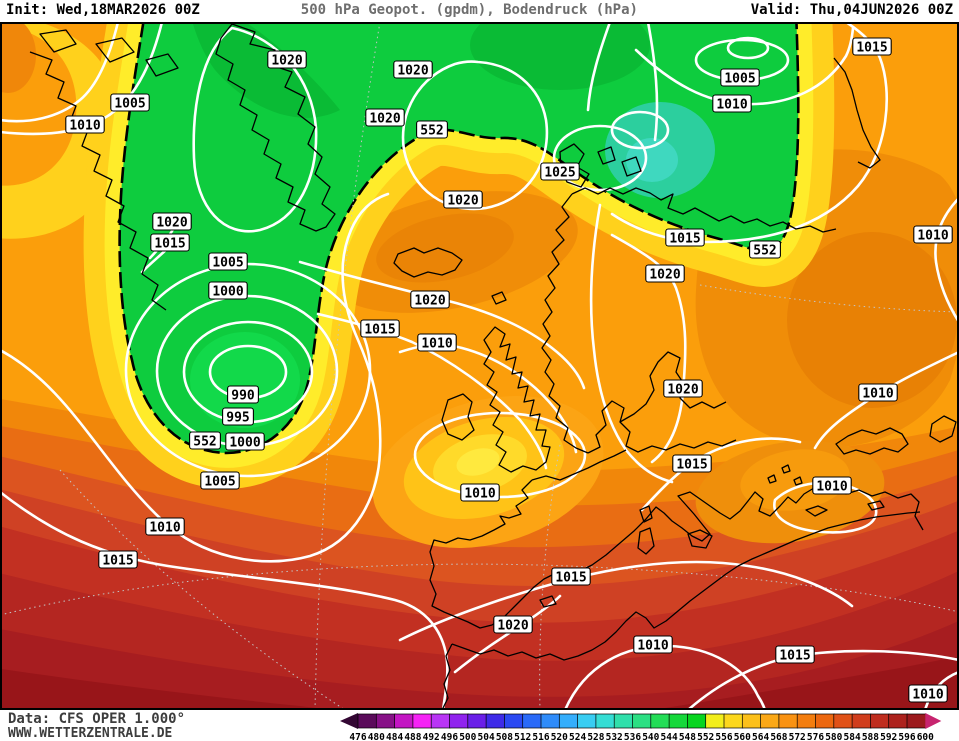  What do you see at coordinates (669, 736) in the screenshot?
I see `colorbar-tick: 544` at bounding box center [669, 736].